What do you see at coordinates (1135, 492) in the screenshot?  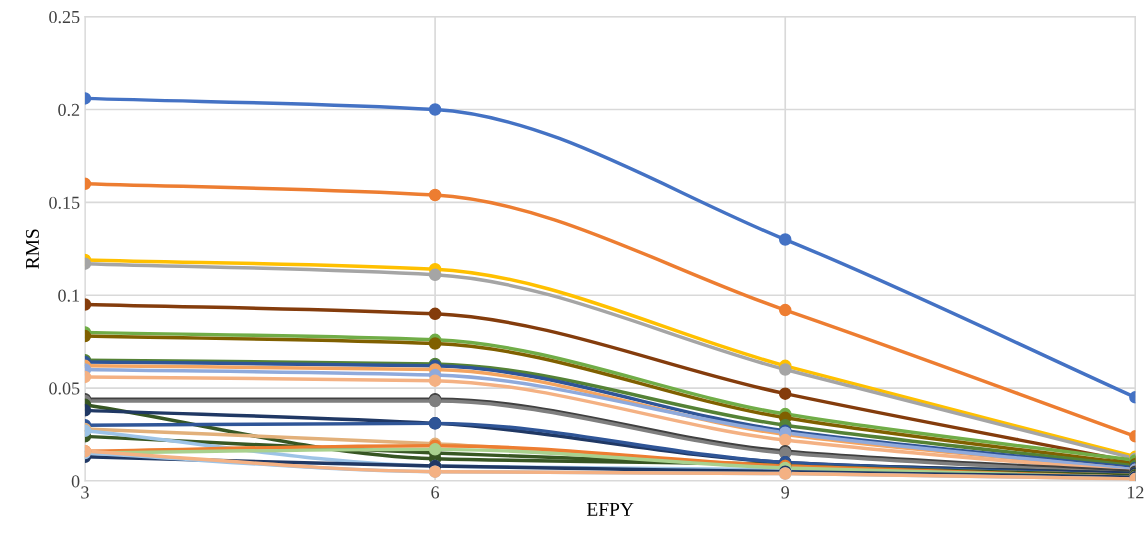 I see `x-tick-label: 12` at bounding box center [1135, 492].